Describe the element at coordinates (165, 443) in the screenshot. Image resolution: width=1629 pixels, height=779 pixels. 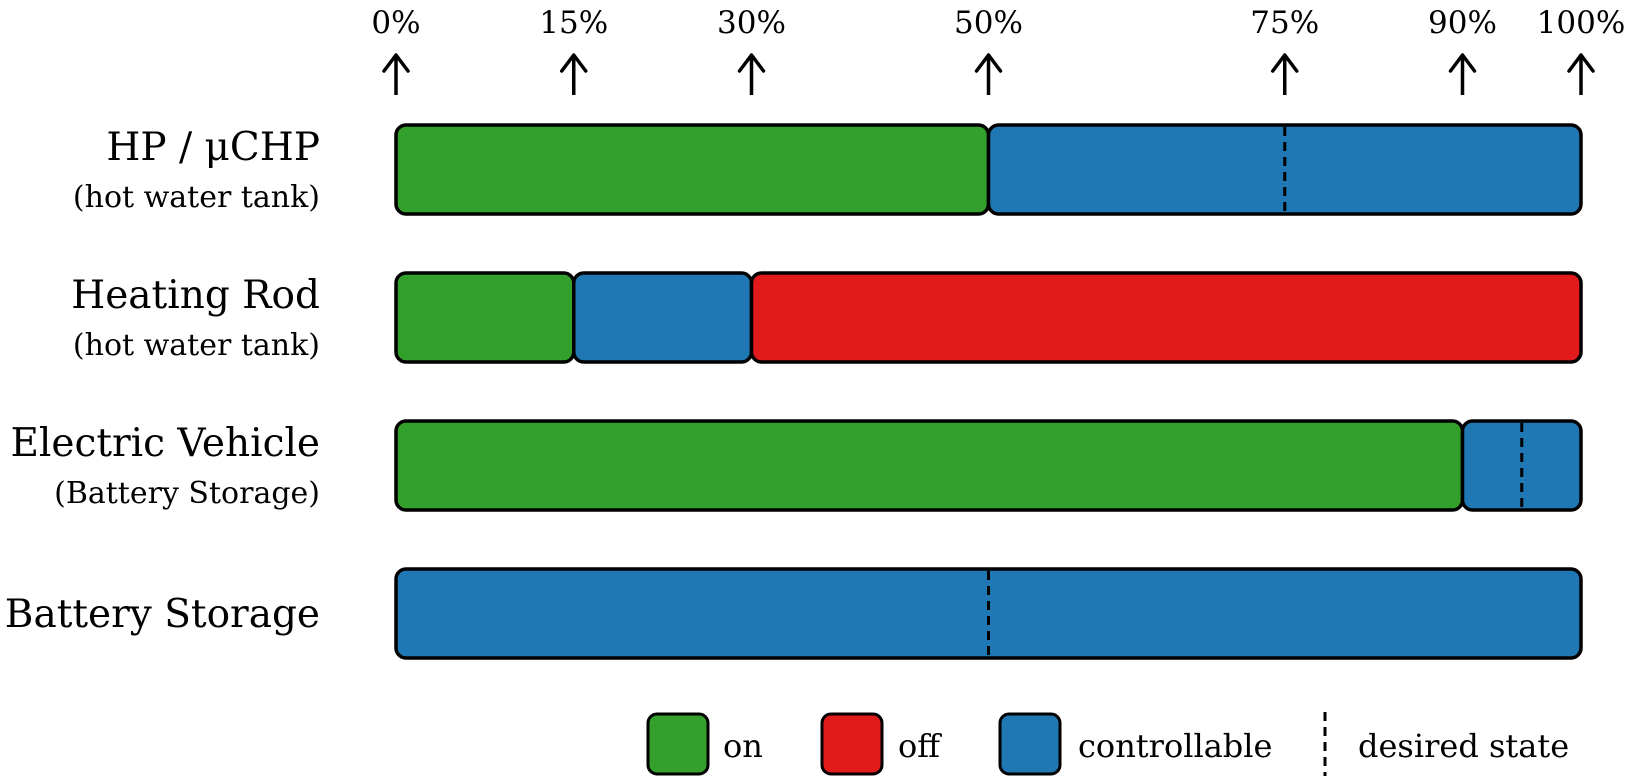
I see `row-title: Electric Vehicle` at that location.